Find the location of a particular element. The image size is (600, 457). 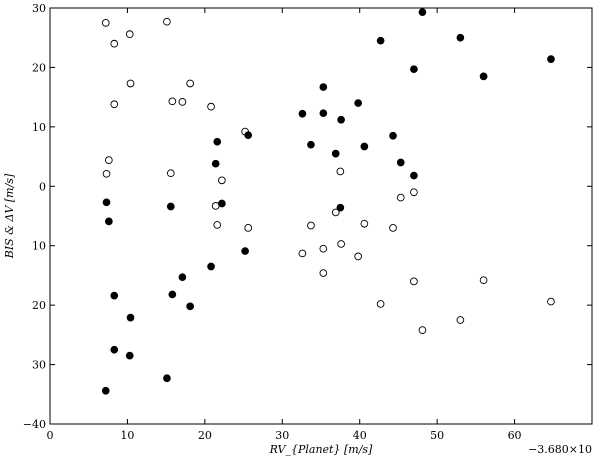

y-axis-title: BIS & ΔV [m/s] is located at coordinates (9, 216).